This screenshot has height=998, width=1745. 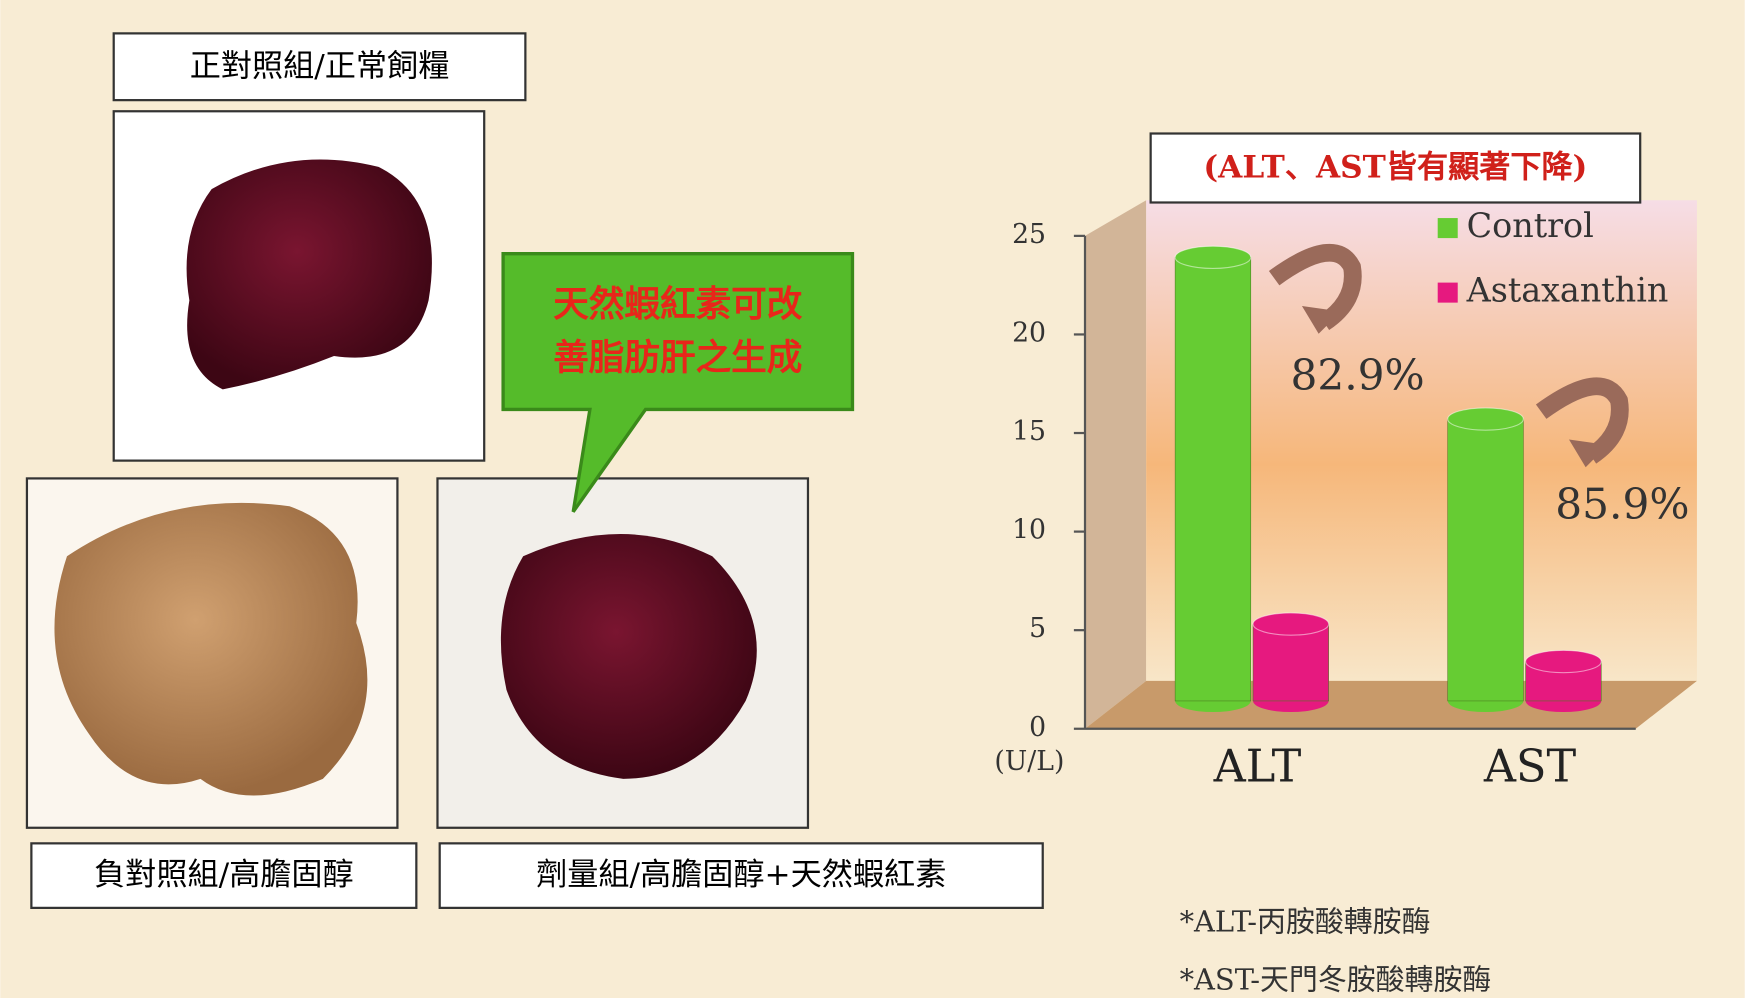 What do you see at coordinates (1037, 628) in the screenshot?
I see `y-tick-label: 5` at bounding box center [1037, 628].